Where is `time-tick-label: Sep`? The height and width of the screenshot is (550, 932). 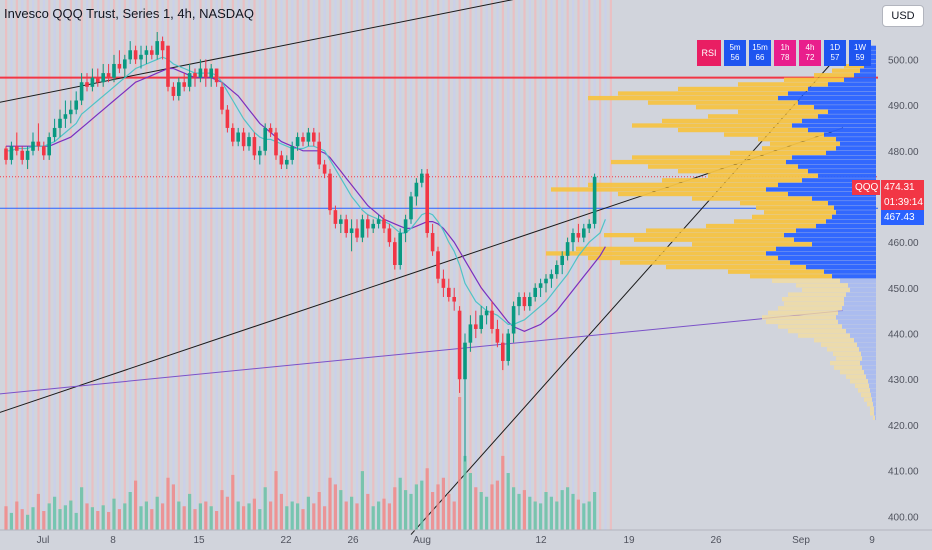
time-tick-label: Sep is located at coordinates (801, 540).